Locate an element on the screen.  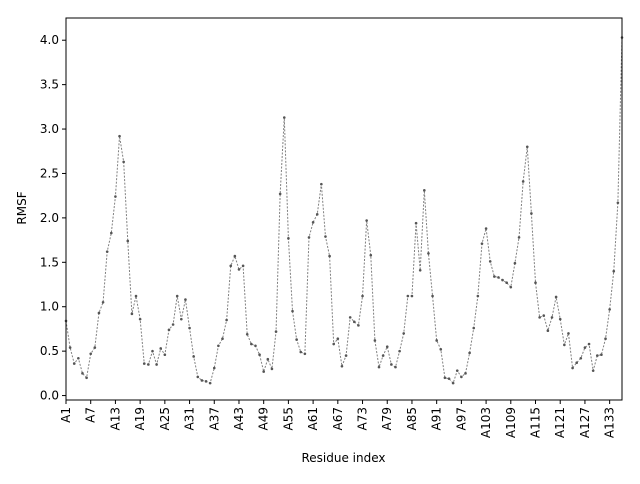
y-tick-label: 0.0 is located at coordinates (49, 396).